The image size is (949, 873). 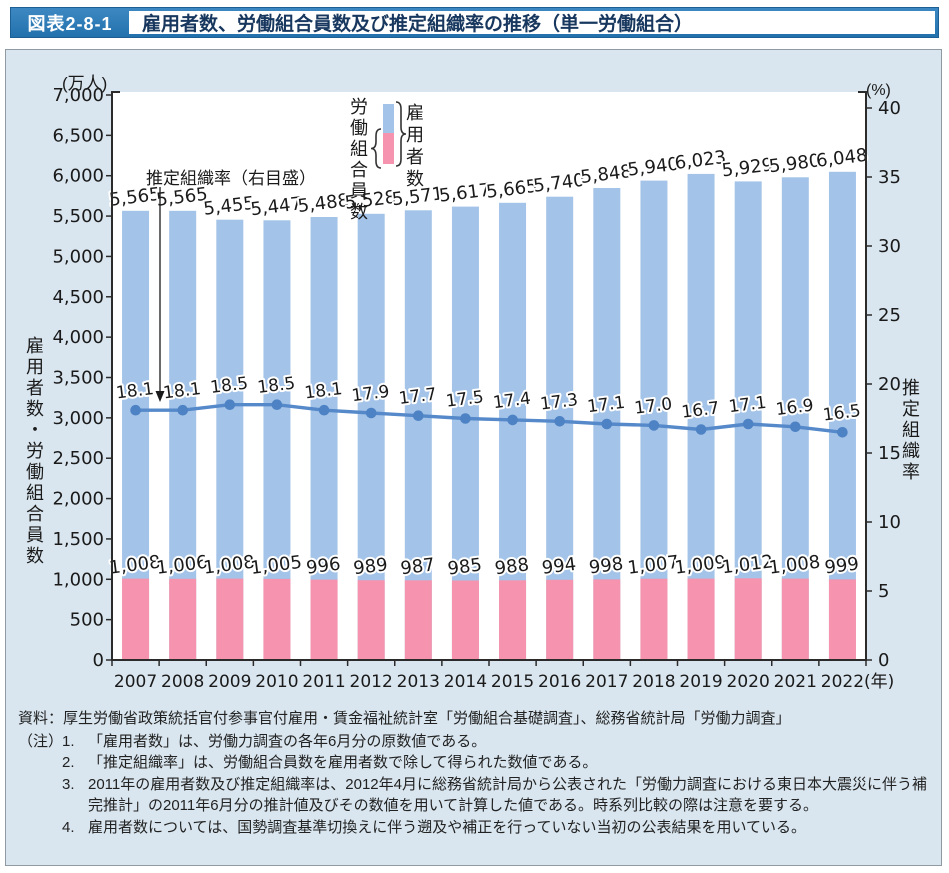 What do you see at coordinates (883, 591) in the screenshot?
I see `right-tick-label: 5` at bounding box center [883, 591].